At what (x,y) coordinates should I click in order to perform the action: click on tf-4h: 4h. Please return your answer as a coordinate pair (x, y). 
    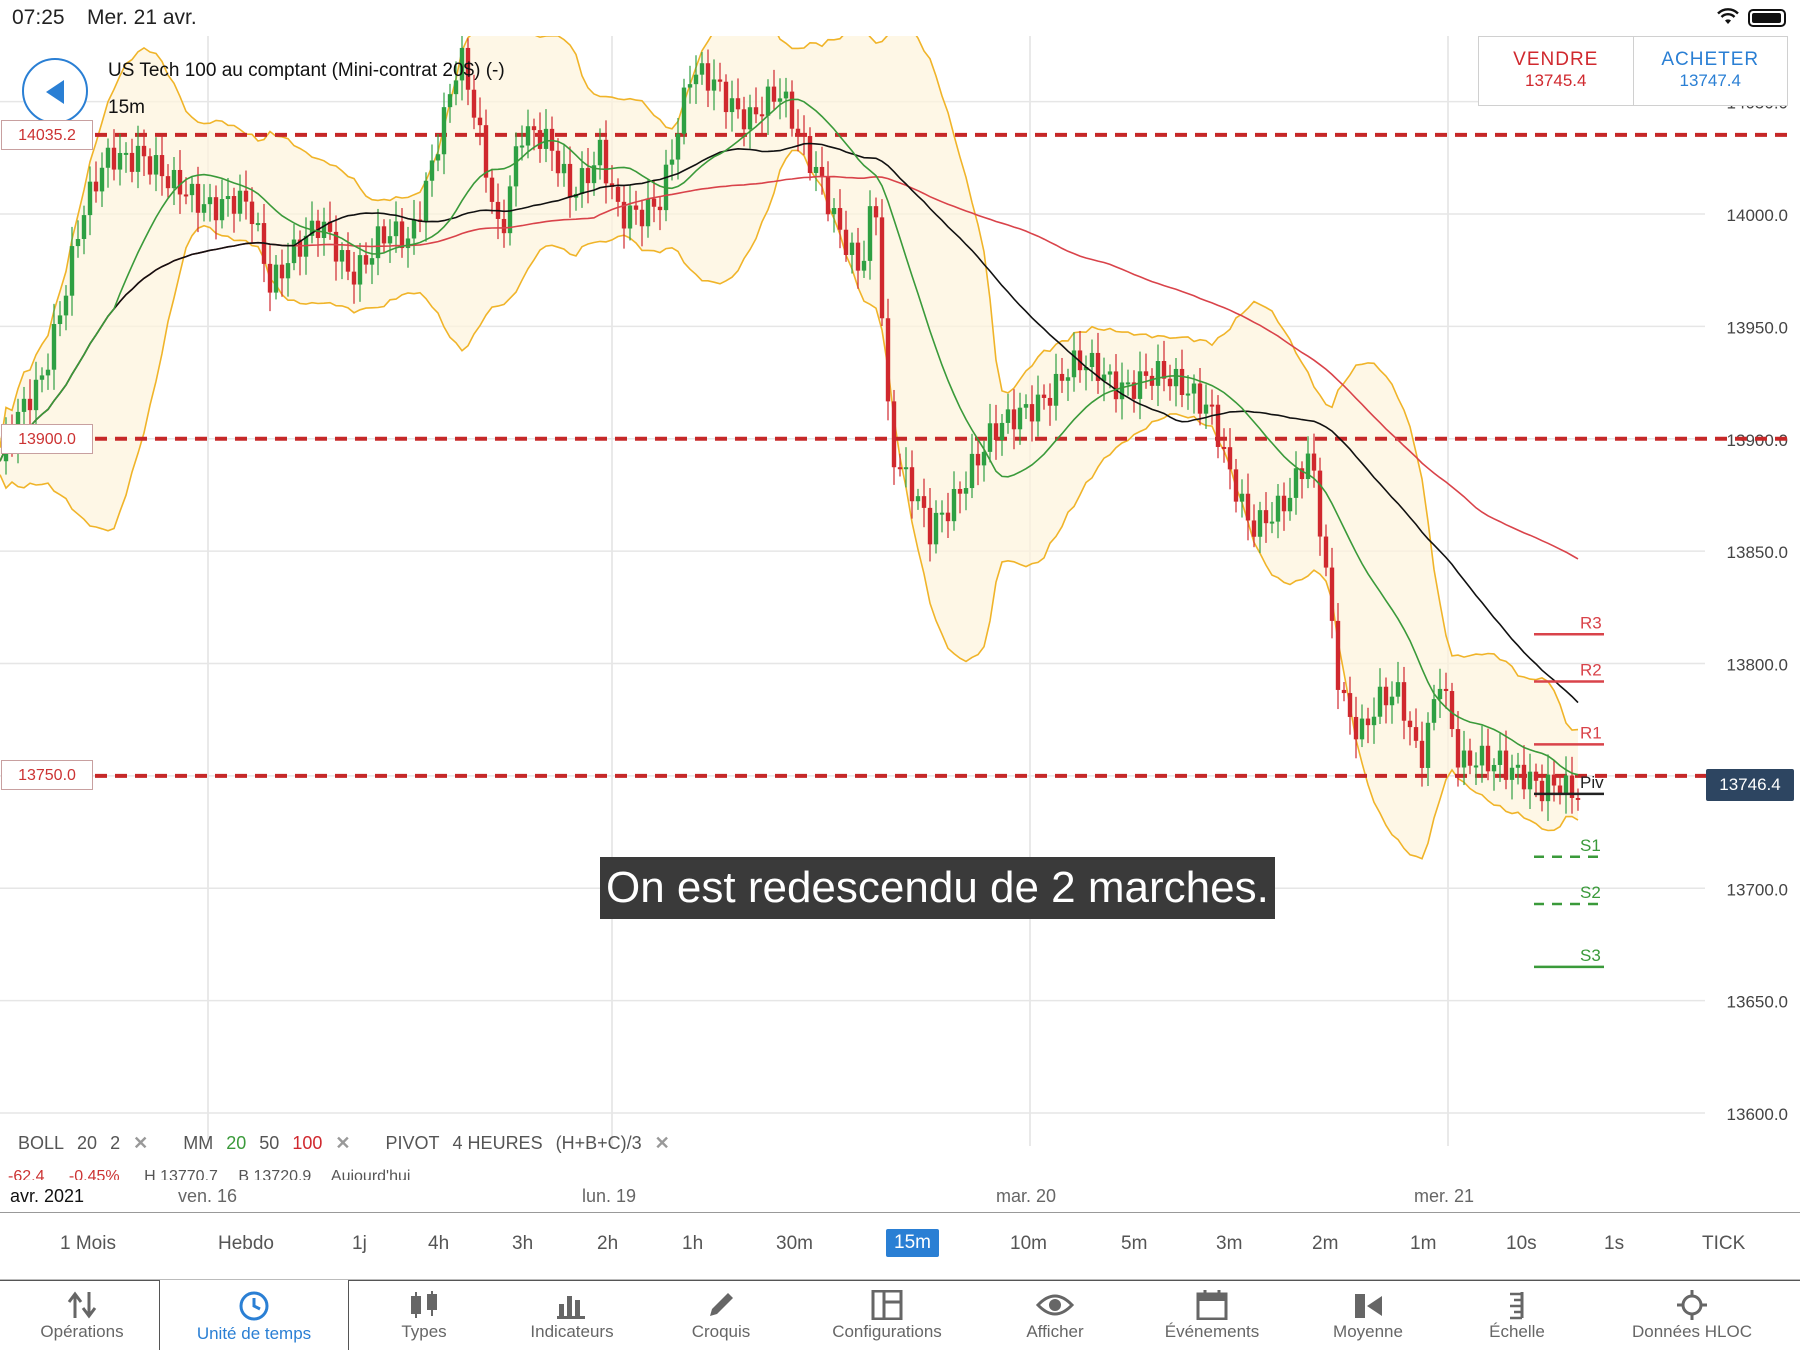
    Looking at the image, I should click on (439, 1243).